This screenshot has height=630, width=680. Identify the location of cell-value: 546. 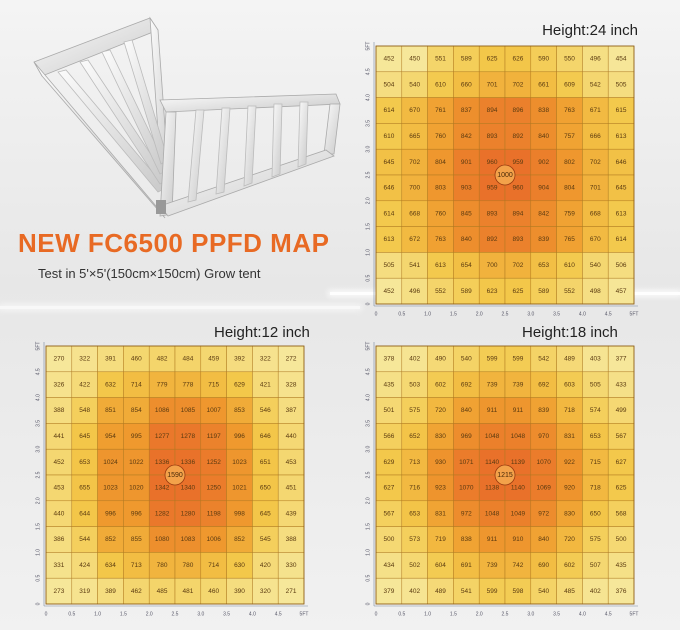
(265, 410).